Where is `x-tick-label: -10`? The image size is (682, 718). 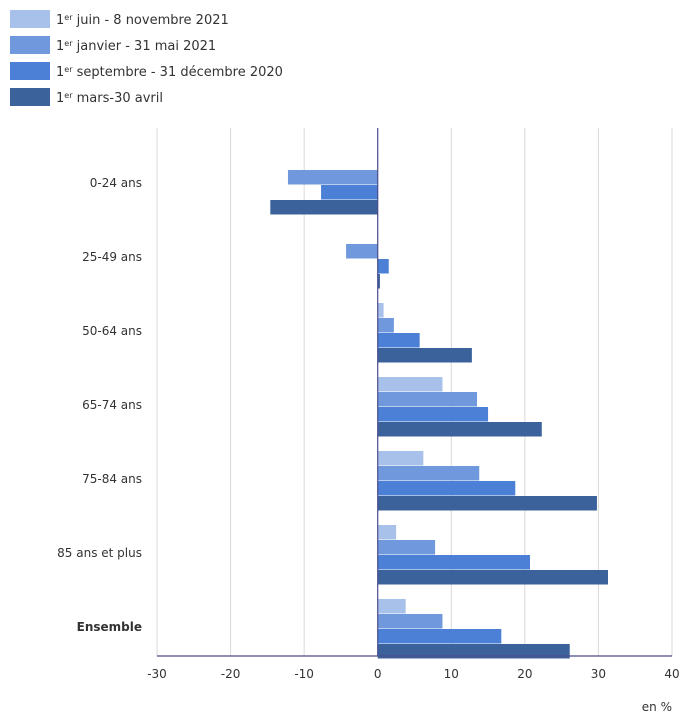
x-tick-label: -10 is located at coordinates (304, 674).